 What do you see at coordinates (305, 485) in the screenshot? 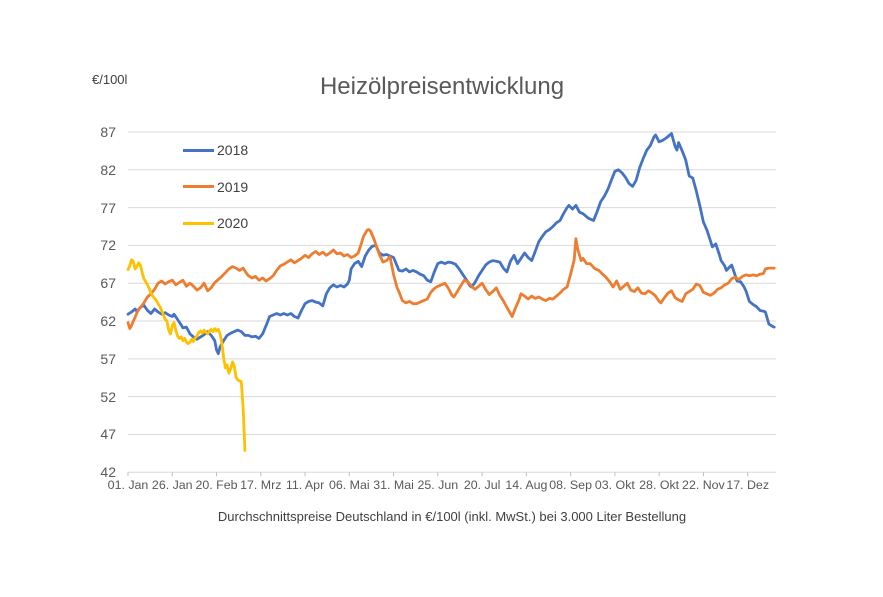
I see `x-tick-label-11Apr: 11. Apr` at bounding box center [305, 485].